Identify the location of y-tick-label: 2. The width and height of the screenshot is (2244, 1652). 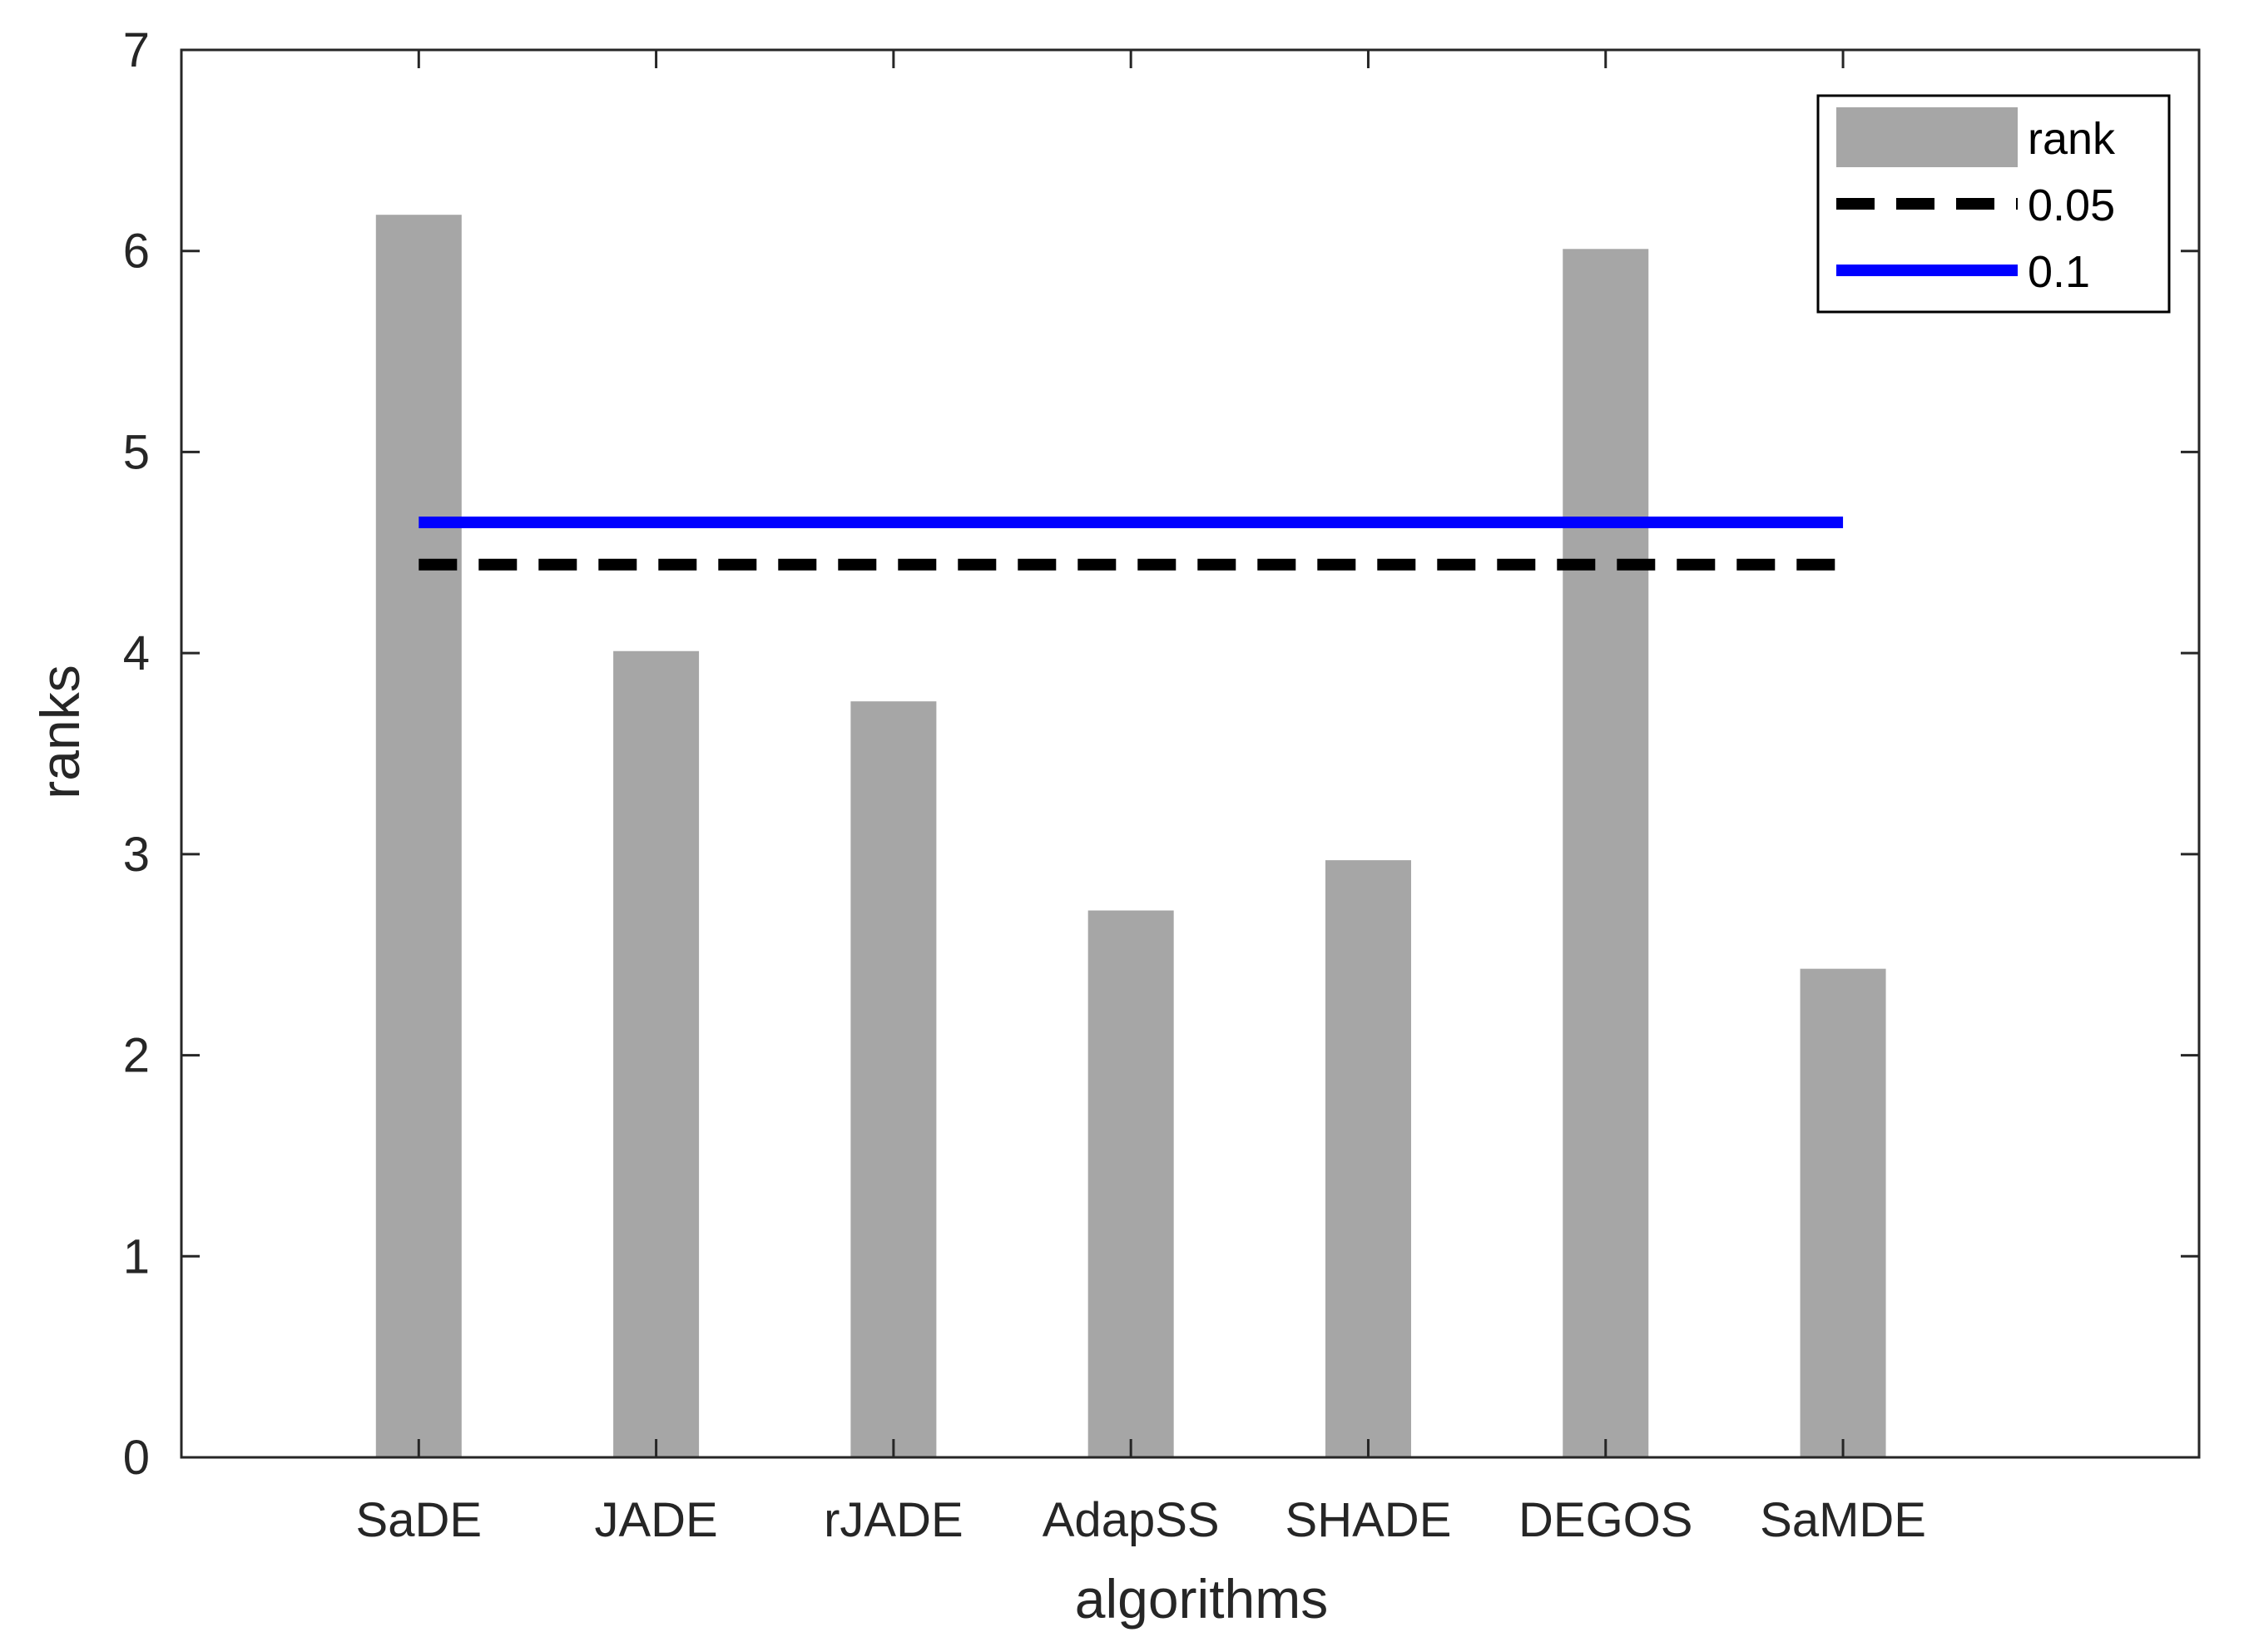
(136, 1056).